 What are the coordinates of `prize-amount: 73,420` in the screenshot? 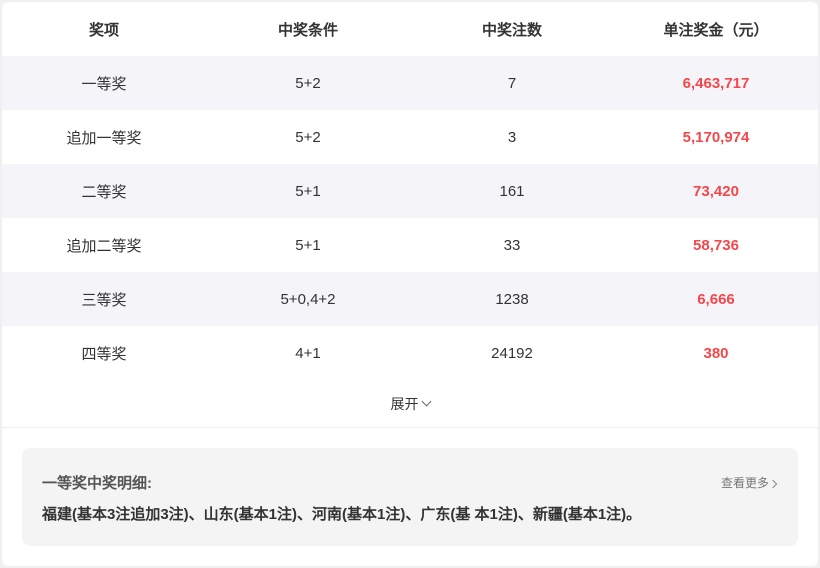 It's located at (716, 191).